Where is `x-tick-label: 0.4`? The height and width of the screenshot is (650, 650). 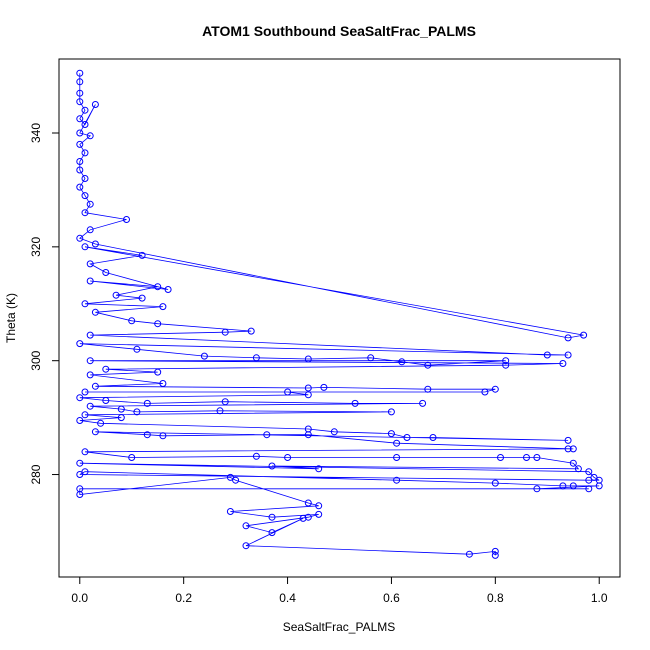
x-tick-label: 0.4 is located at coordinates (287, 598).